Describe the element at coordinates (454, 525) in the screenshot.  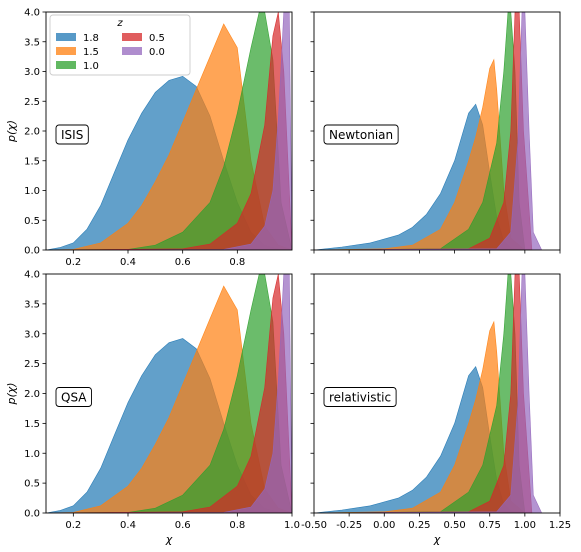
I see `x-tick-label: 0.50` at that location.